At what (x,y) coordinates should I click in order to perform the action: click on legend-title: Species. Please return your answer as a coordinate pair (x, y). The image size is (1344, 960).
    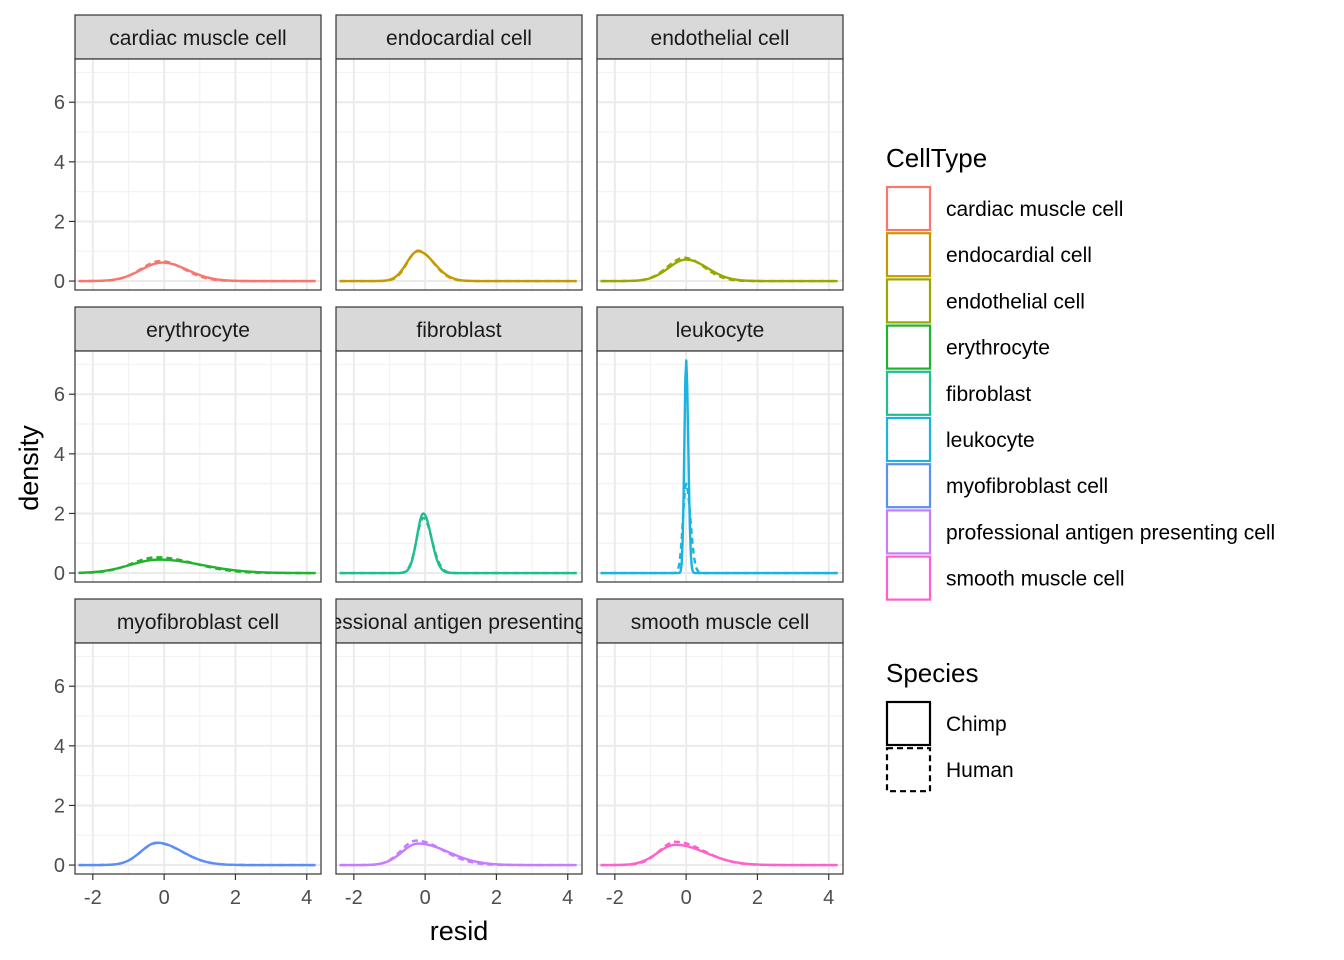
    Looking at the image, I should click on (932, 673).